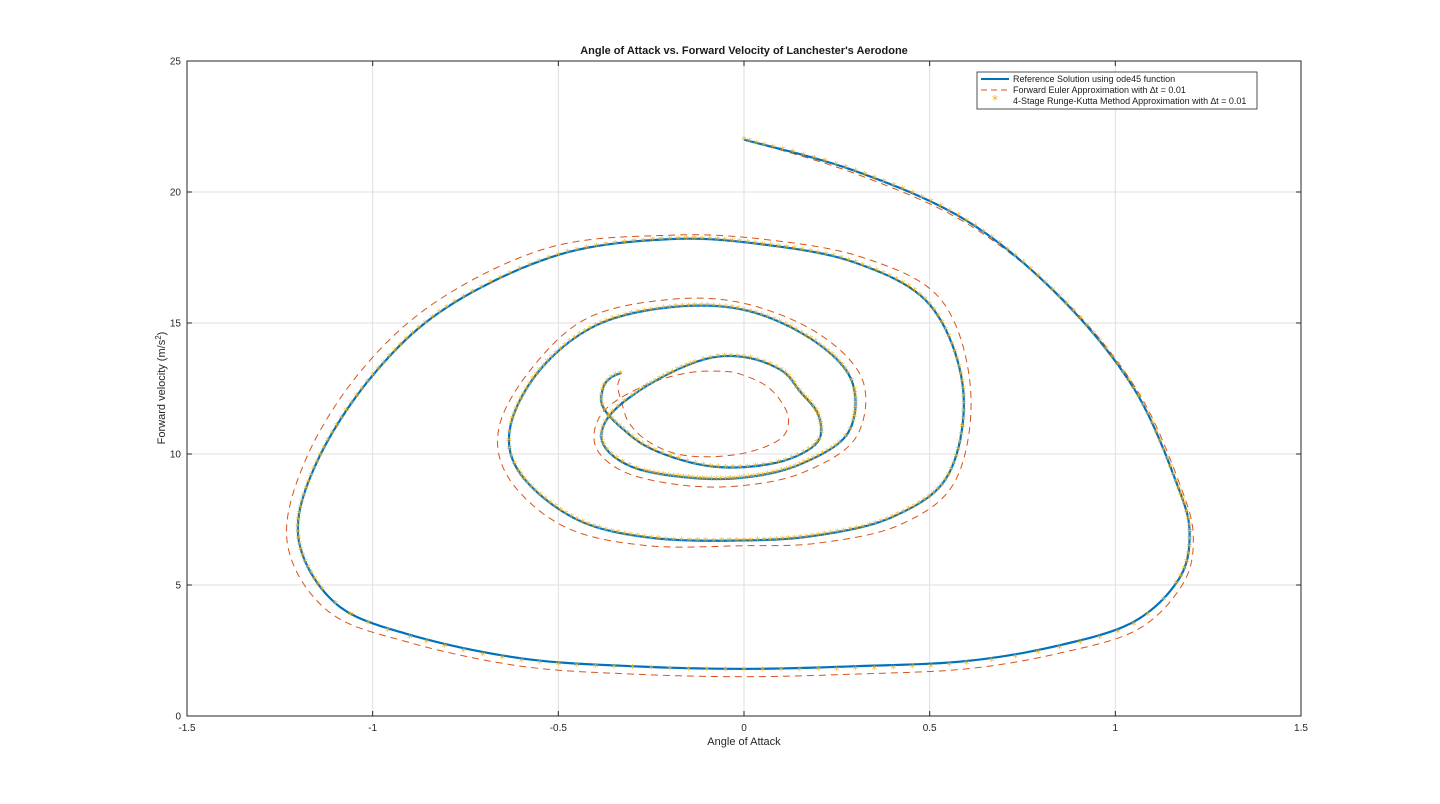  Describe the element at coordinates (178, 717) in the screenshot. I see `y-tick-label: 0` at that location.